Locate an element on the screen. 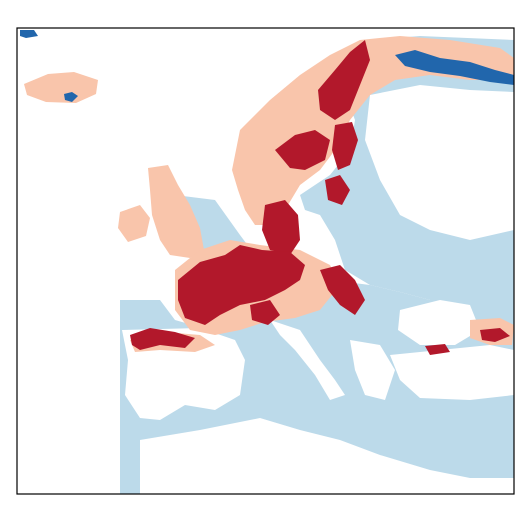  italy-north-red is located at coordinates (265, 312).